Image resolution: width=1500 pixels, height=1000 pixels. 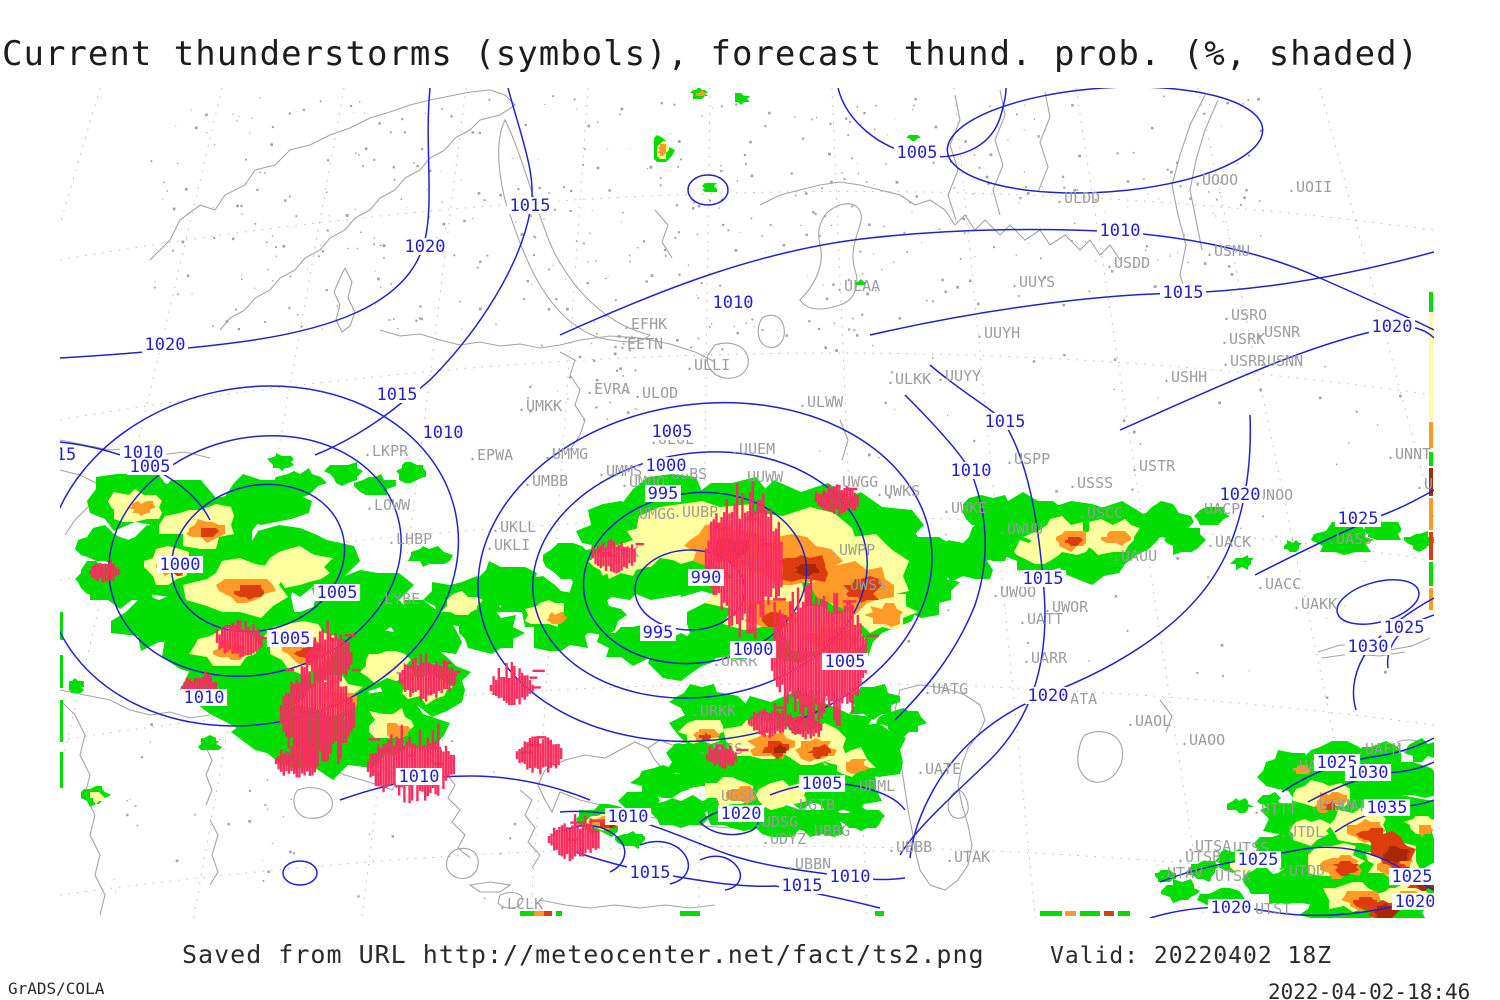 What do you see at coordinates (1202, 740) in the screenshot?
I see `station-label: .UAOO` at bounding box center [1202, 740].